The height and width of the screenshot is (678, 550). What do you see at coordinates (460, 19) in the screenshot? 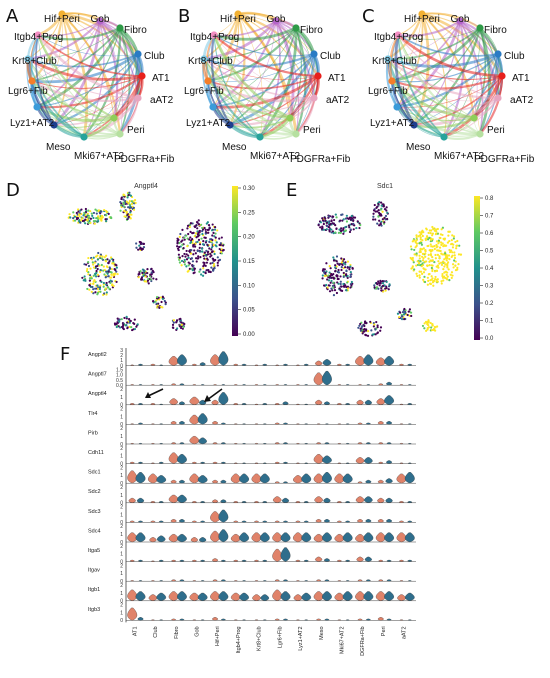
I see `network-node-label: Gob` at bounding box center [460, 19].